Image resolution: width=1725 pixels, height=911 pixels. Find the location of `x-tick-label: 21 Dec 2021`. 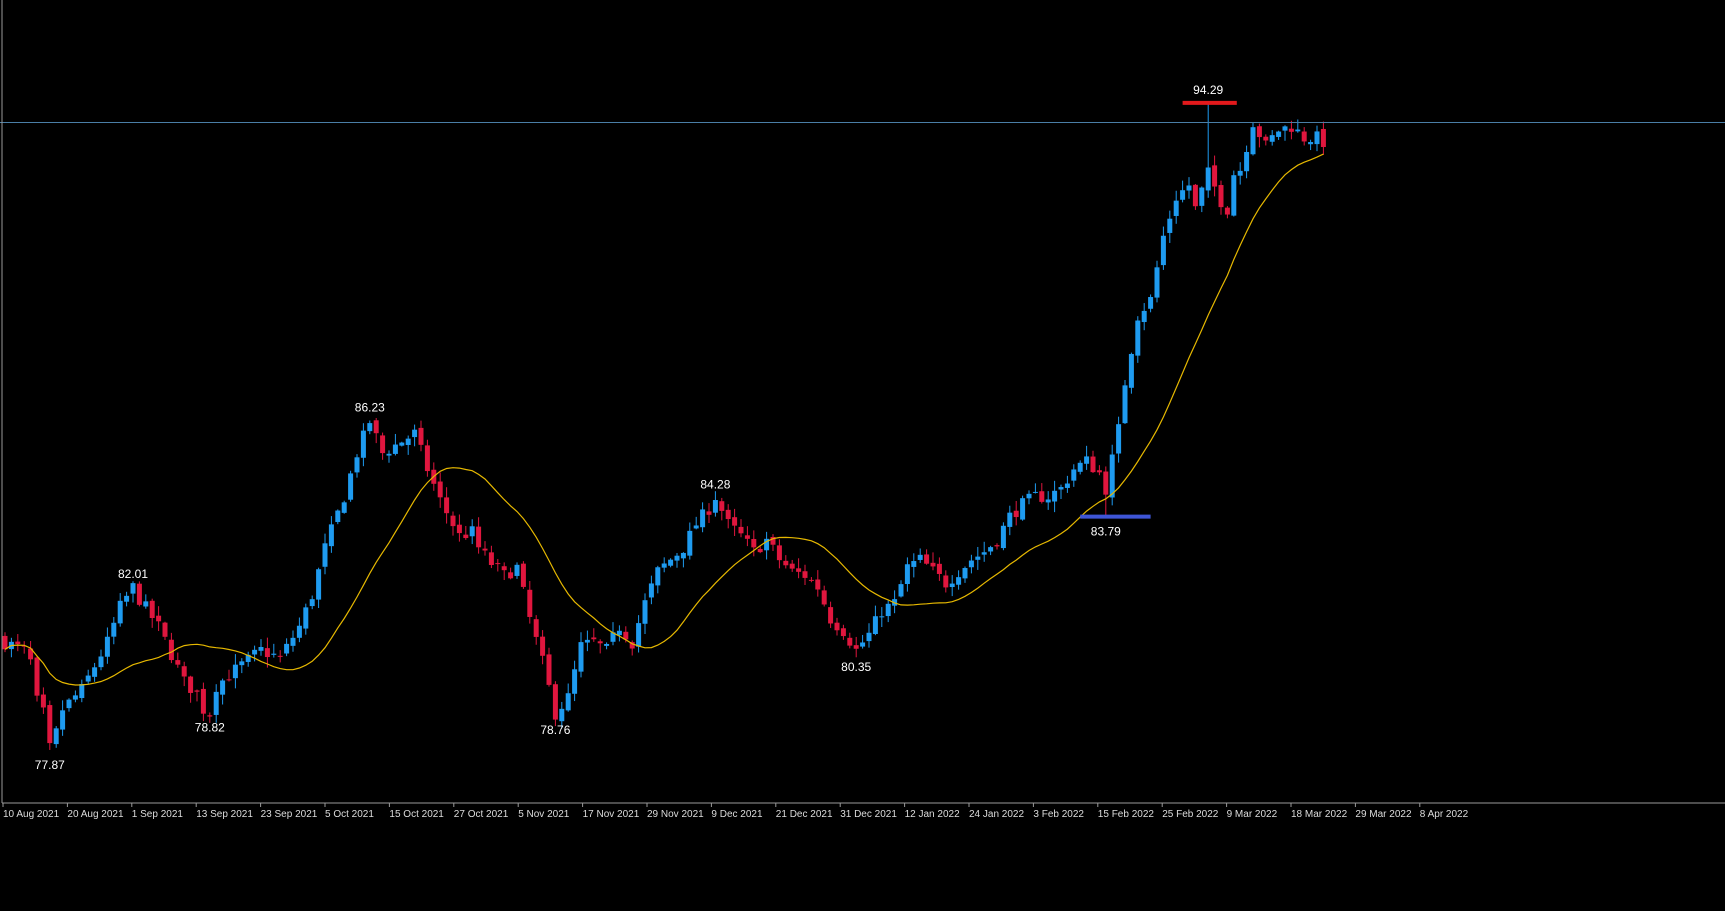

x-tick-label: 21 Dec 2021 is located at coordinates (804, 814).